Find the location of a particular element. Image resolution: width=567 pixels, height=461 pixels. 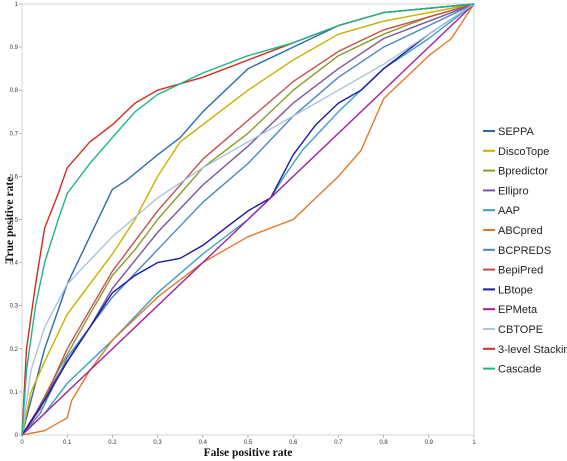

y-tick-label: 0.3 is located at coordinates (14, 307).